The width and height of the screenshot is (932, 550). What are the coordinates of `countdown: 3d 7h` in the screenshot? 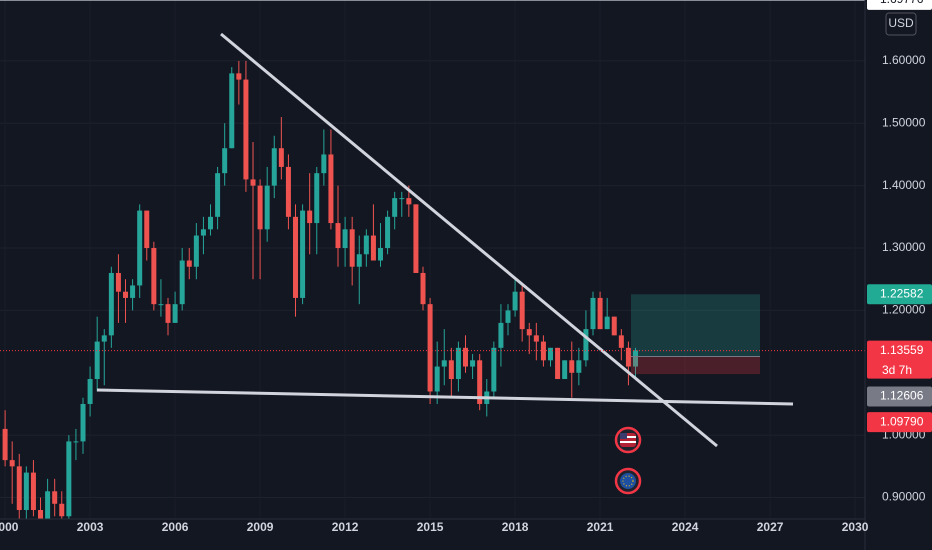 It's located at (897, 370).